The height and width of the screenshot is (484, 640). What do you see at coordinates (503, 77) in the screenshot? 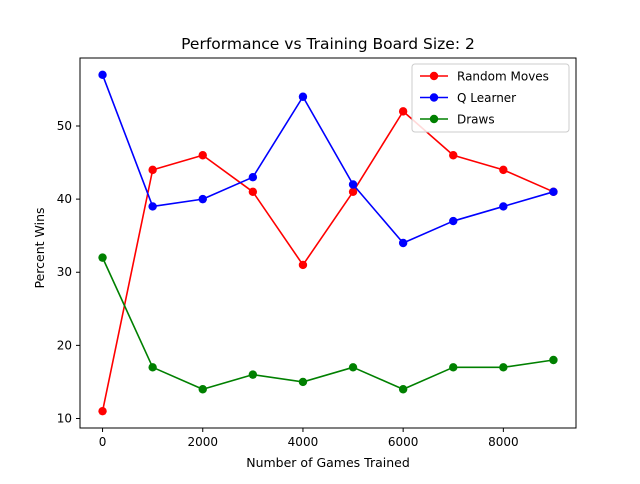
I see `legend-label-random-moves: Random Moves` at bounding box center [503, 77].